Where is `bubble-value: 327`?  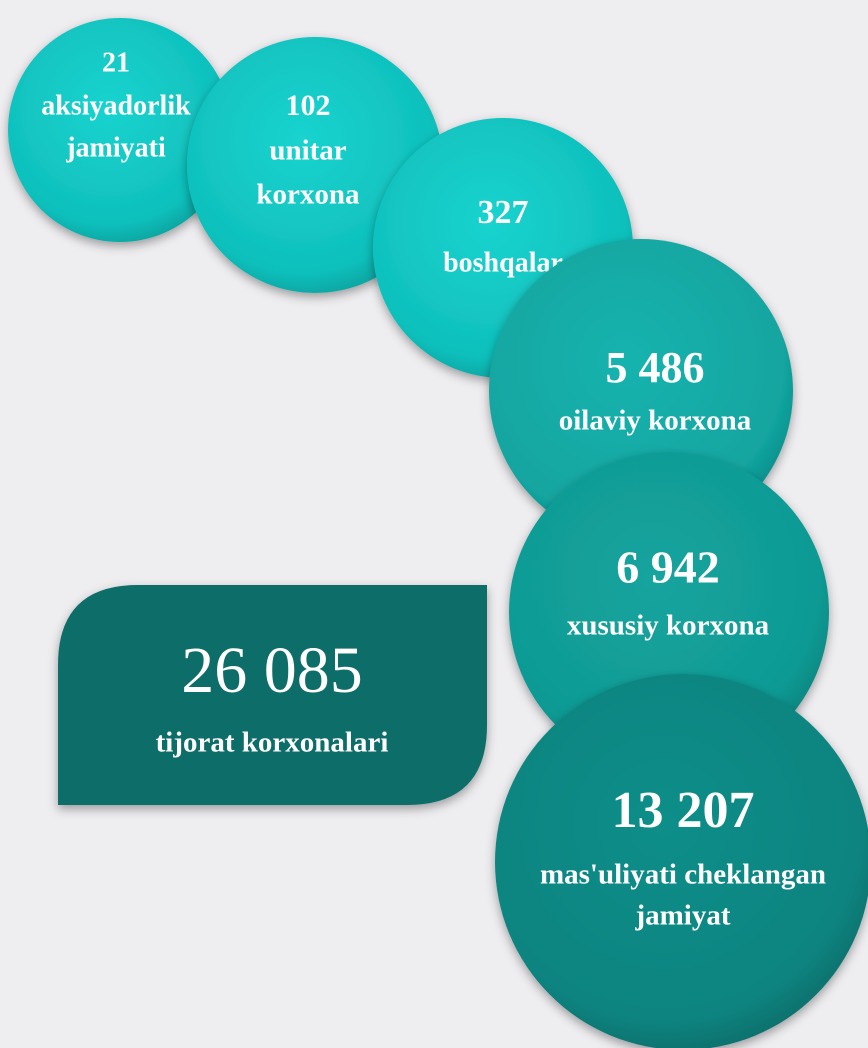
bubble-value: 327 is located at coordinates (503, 212).